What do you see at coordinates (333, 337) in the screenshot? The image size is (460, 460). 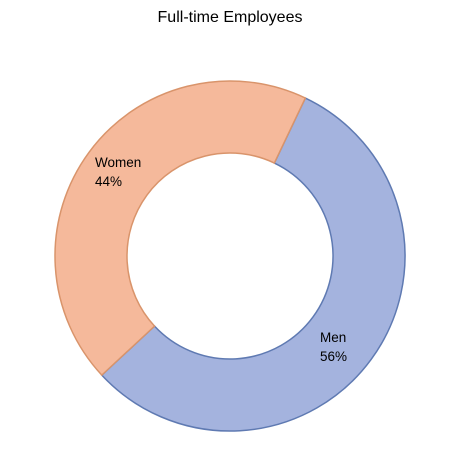 I see `slice-label-men-name: Men` at bounding box center [333, 337].